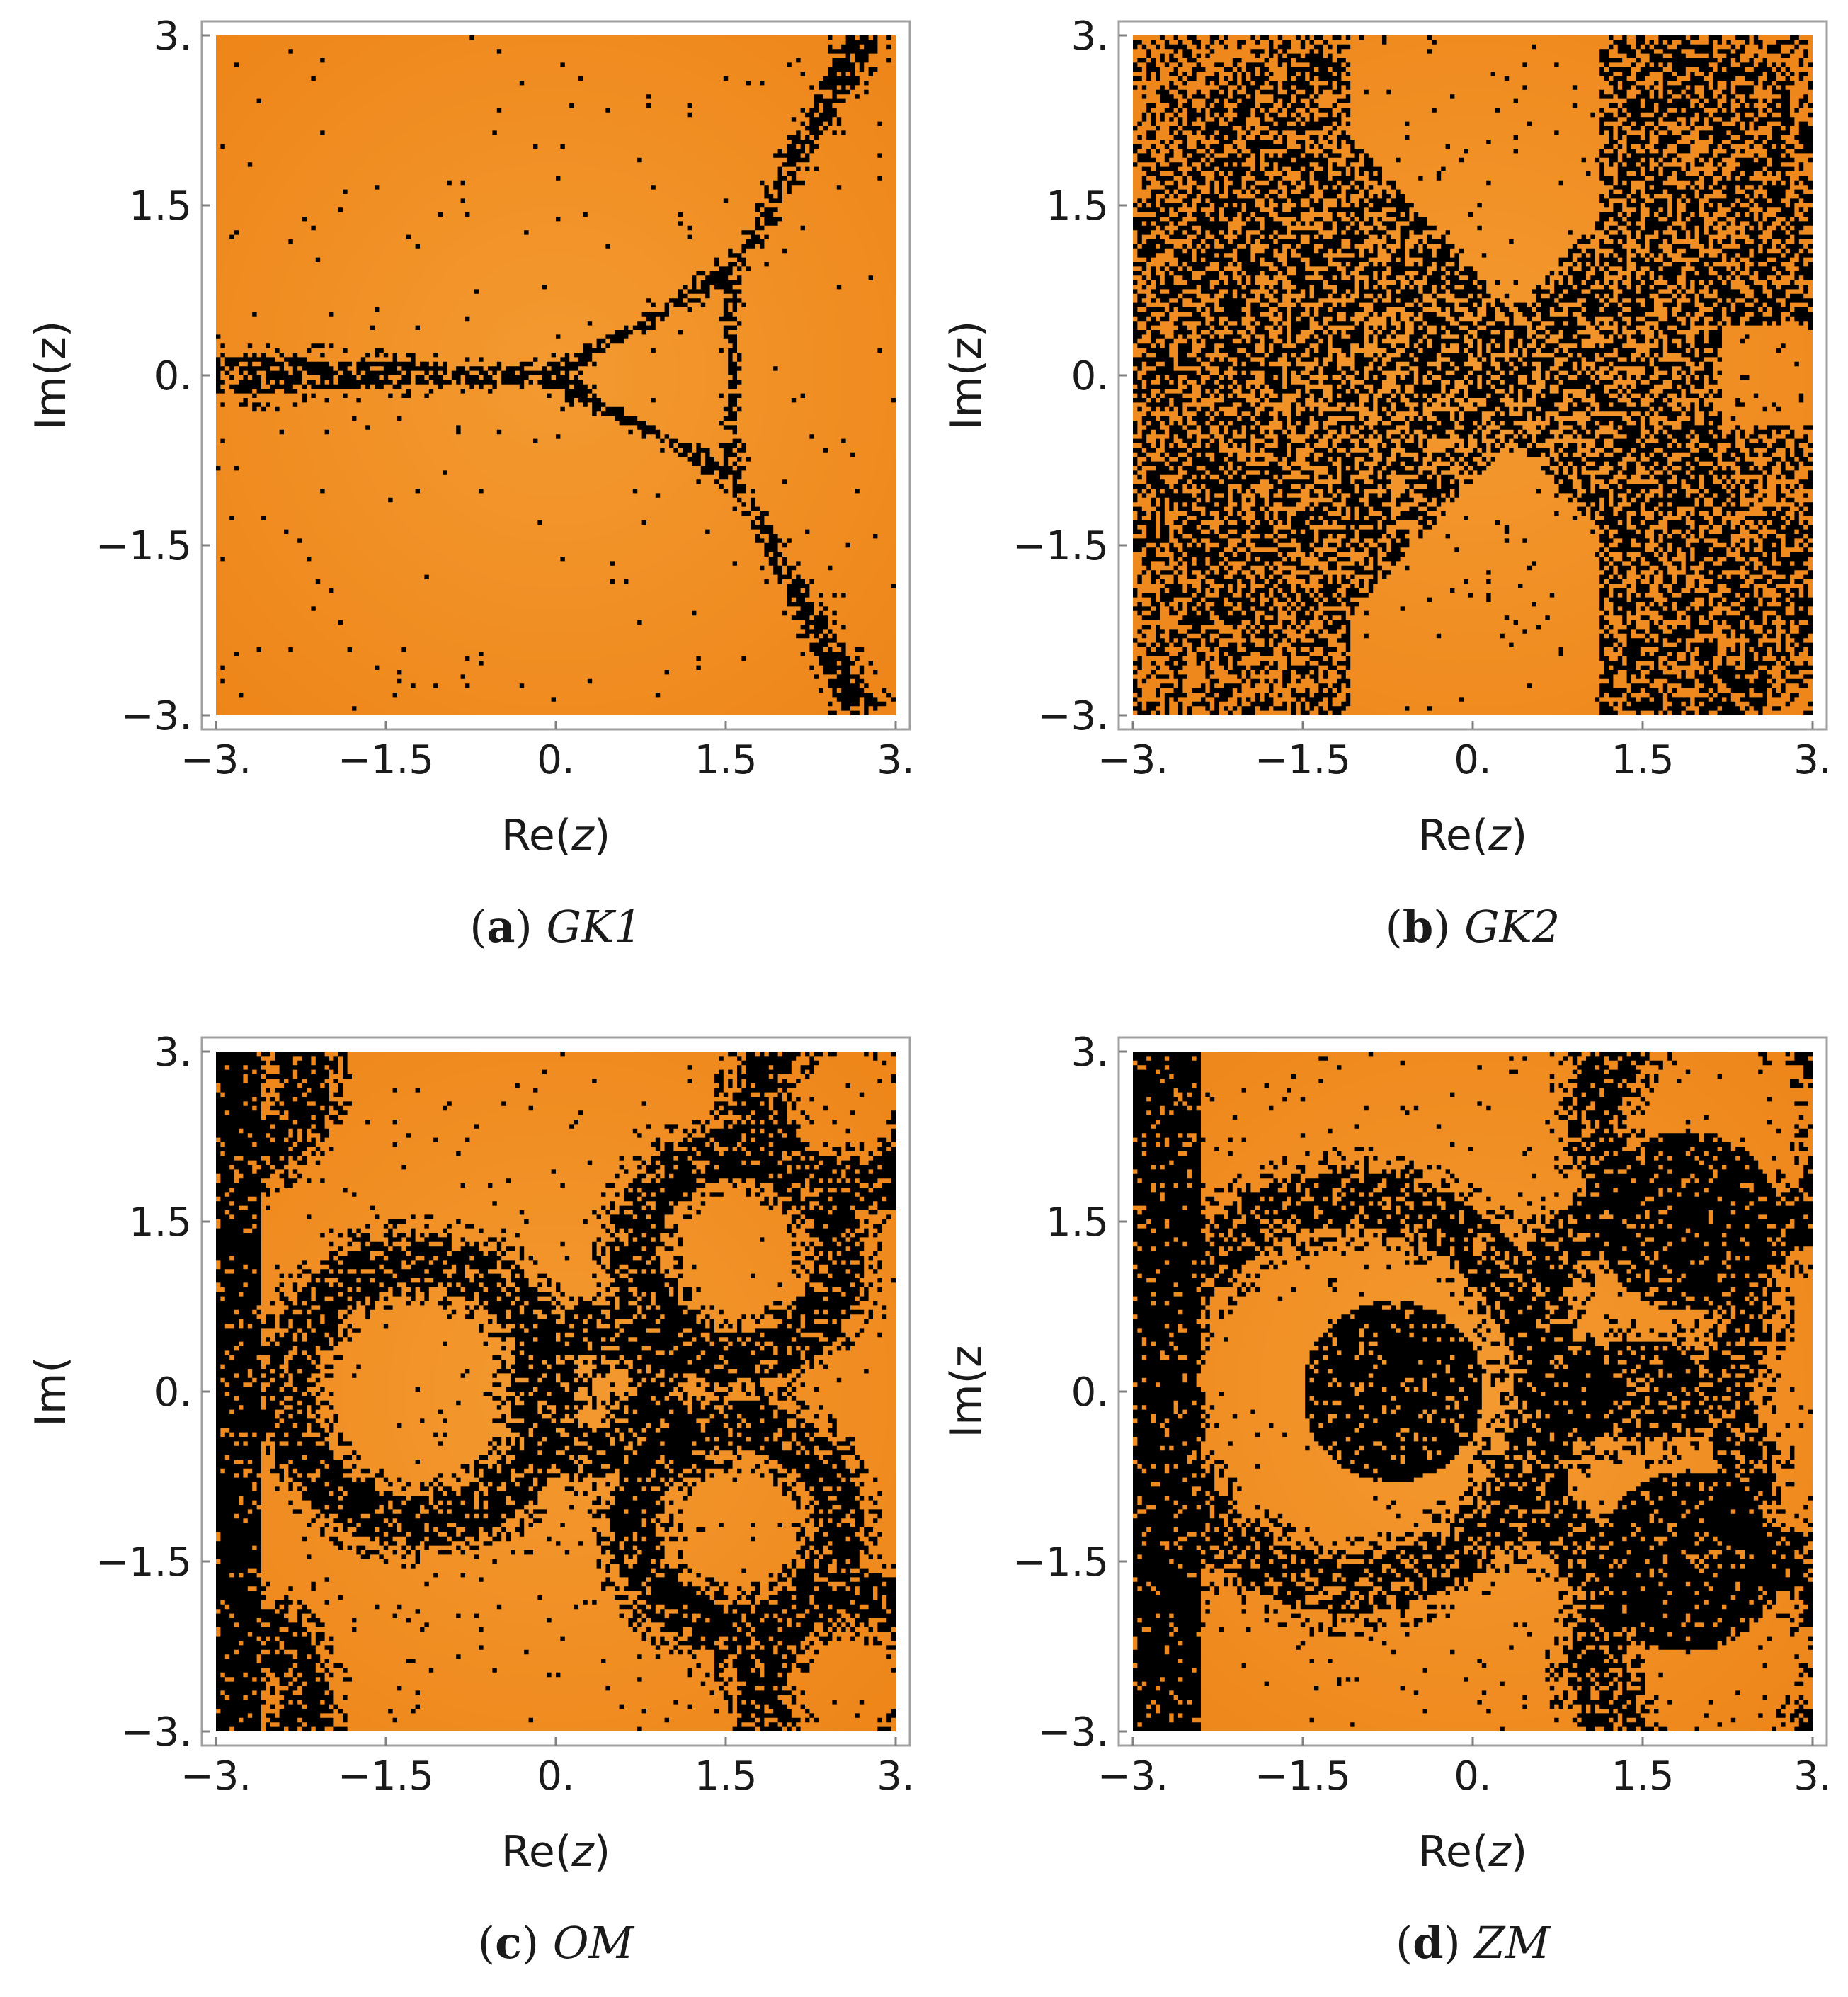 The image size is (1848, 1997). I want to click on x-tick-labels-d: −3. −1.5 0. 1.5 3., so click(1465, 1776).